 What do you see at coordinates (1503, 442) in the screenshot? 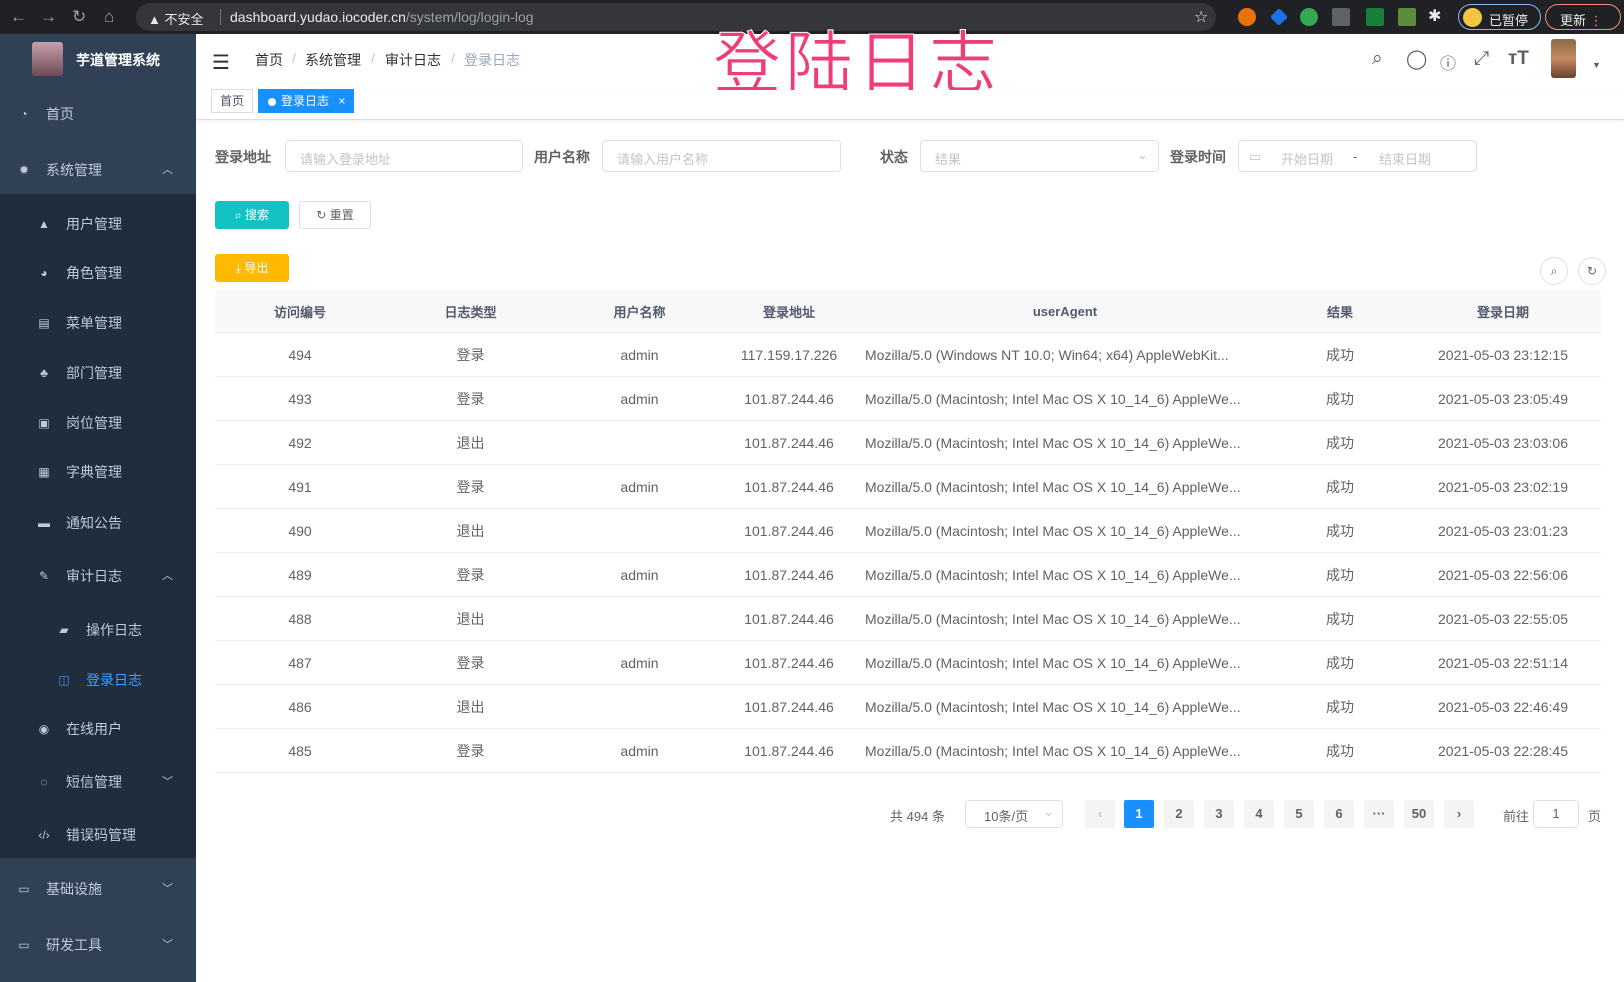
I see `table-cell: 2021-05-03 23:03:06` at bounding box center [1503, 442].